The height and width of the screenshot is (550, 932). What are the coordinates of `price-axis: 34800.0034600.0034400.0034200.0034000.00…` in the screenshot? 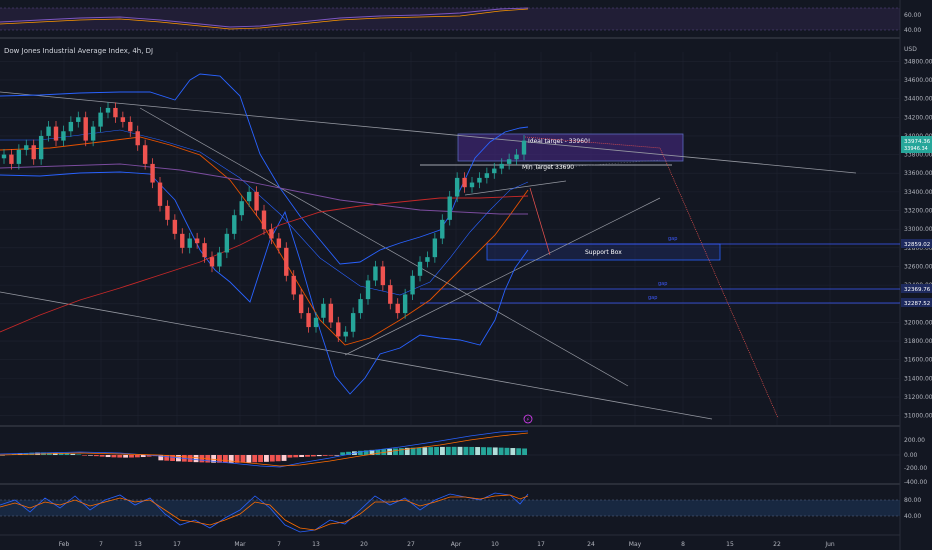 It's located at (918, 238).